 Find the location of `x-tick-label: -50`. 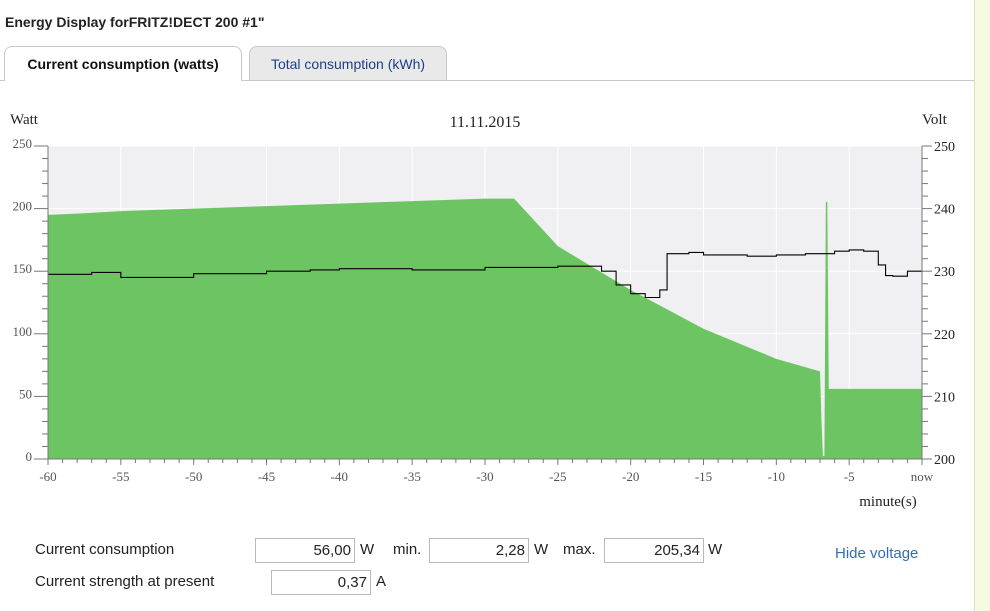

x-tick-label: -50 is located at coordinates (193, 476).